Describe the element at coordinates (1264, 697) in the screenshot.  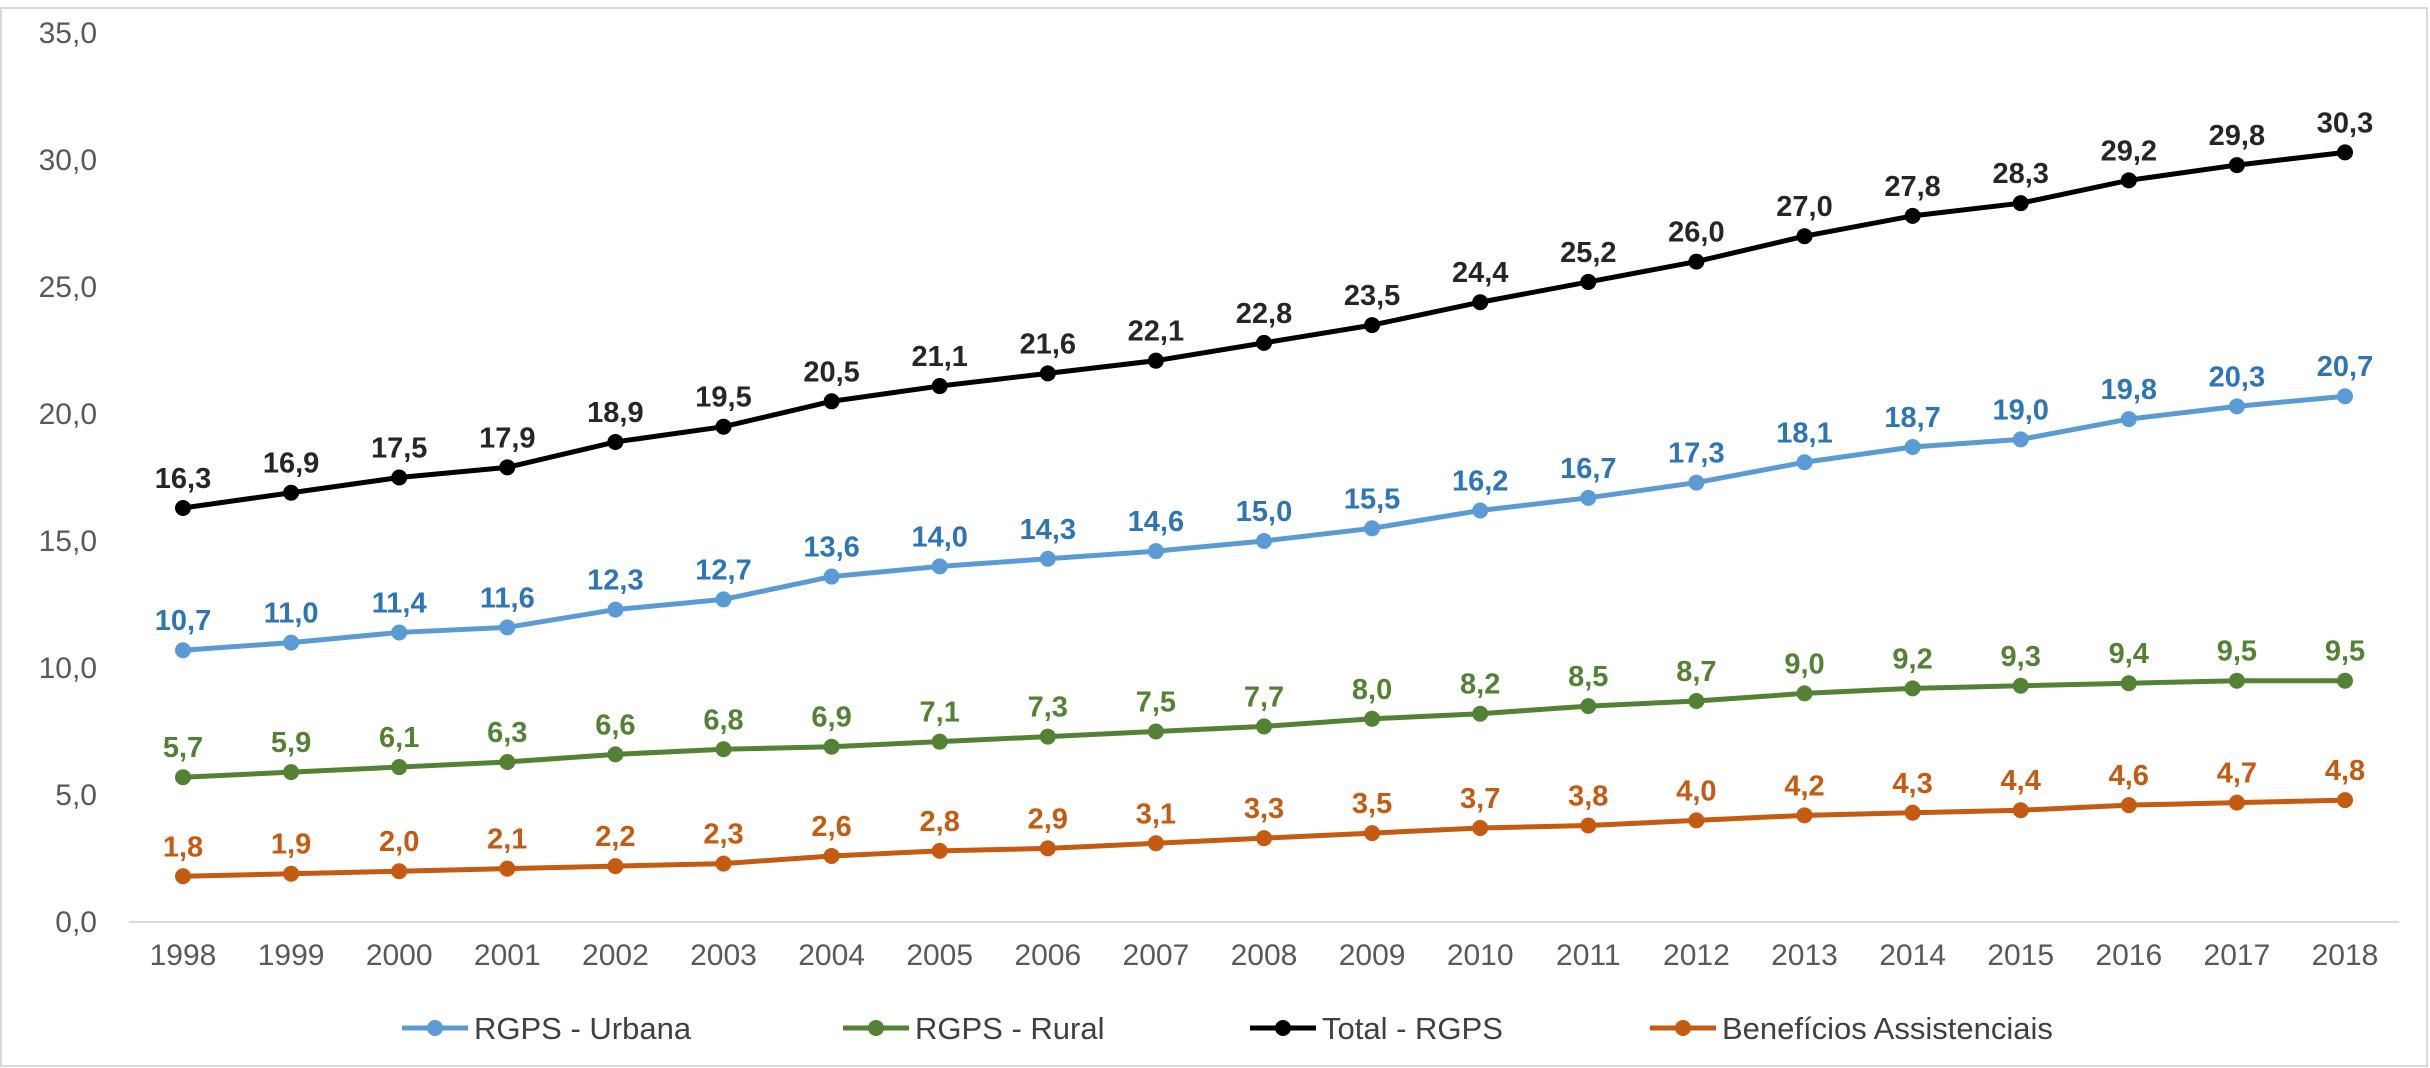
I see `data-label: 7,7` at that location.